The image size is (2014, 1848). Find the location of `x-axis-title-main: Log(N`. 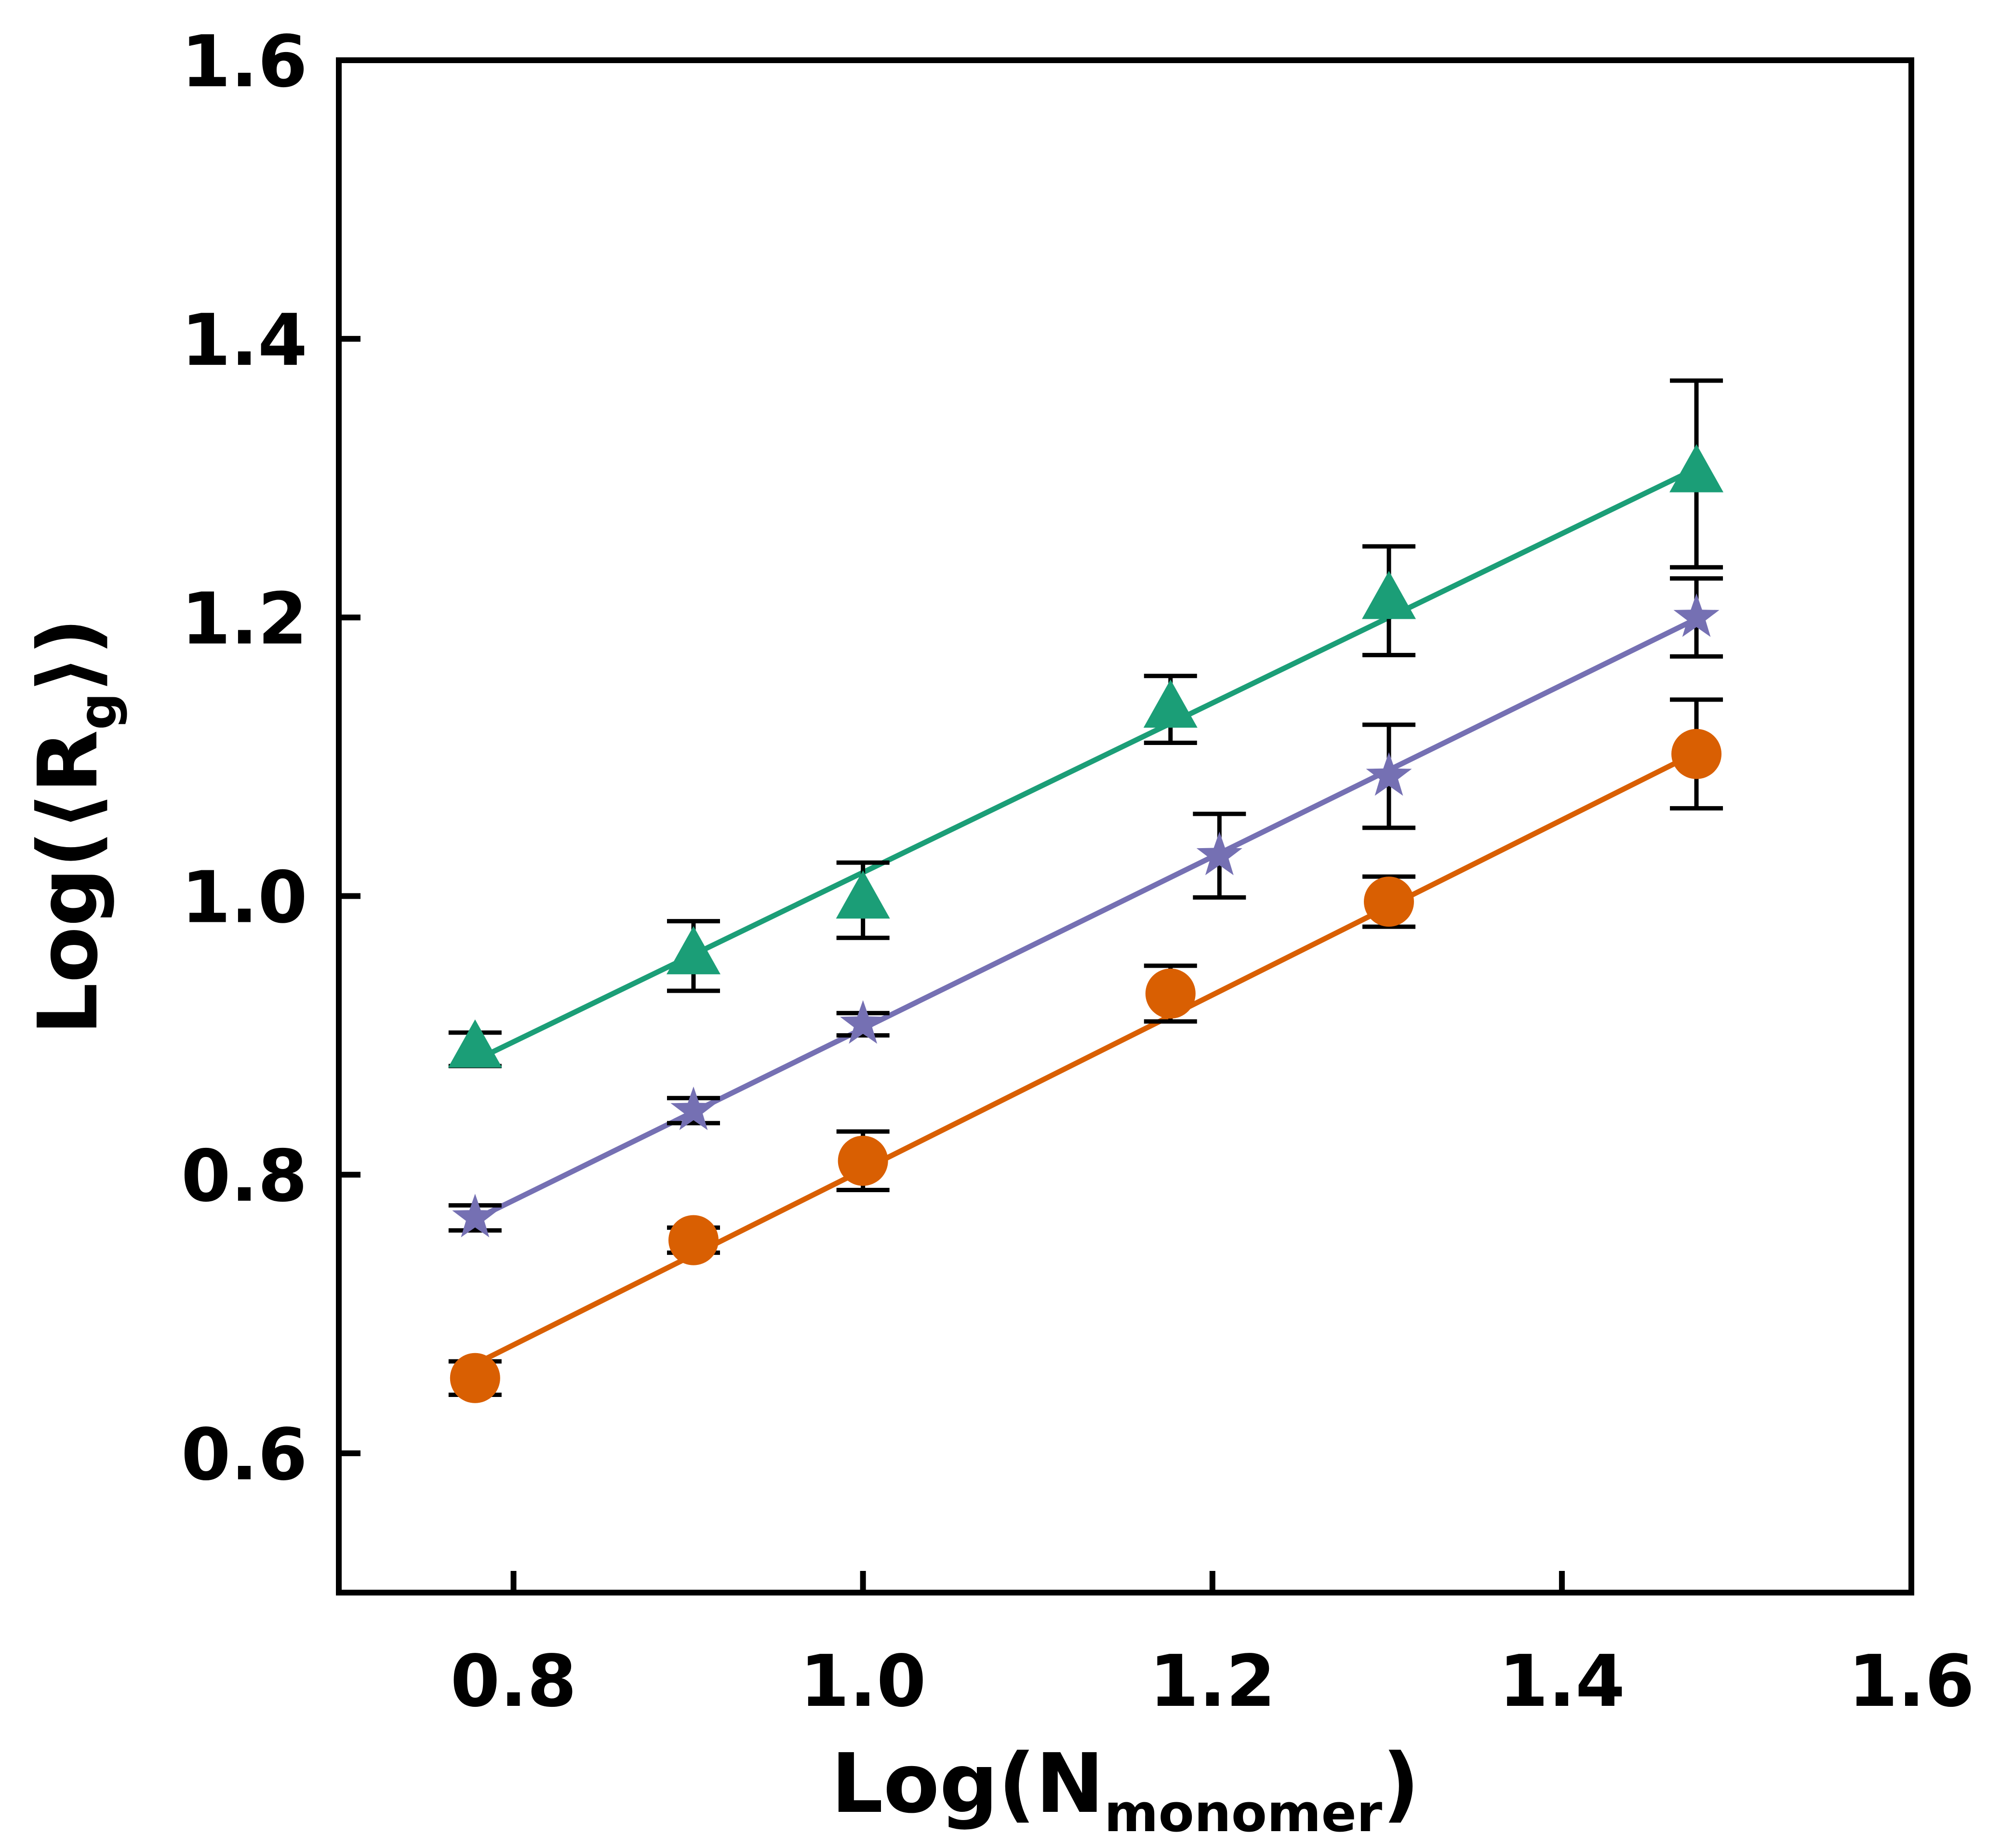

x-axis-title-main: Log(N is located at coordinates (967, 1784).